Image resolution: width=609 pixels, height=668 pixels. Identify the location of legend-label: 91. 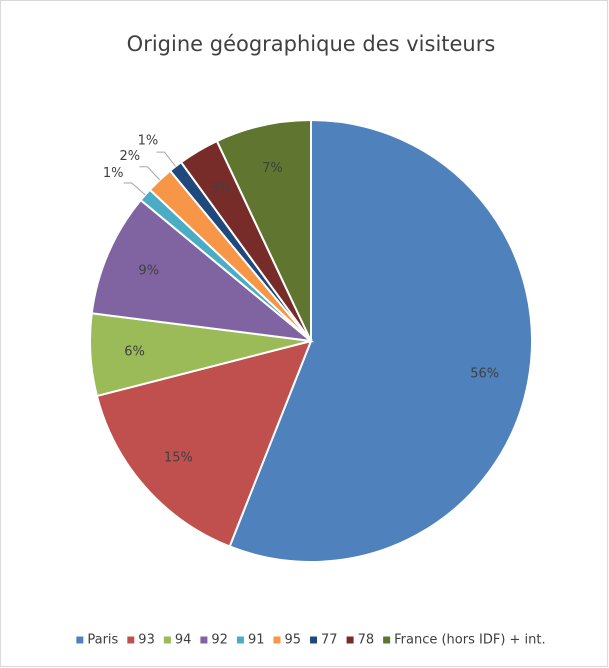
(256, 640).